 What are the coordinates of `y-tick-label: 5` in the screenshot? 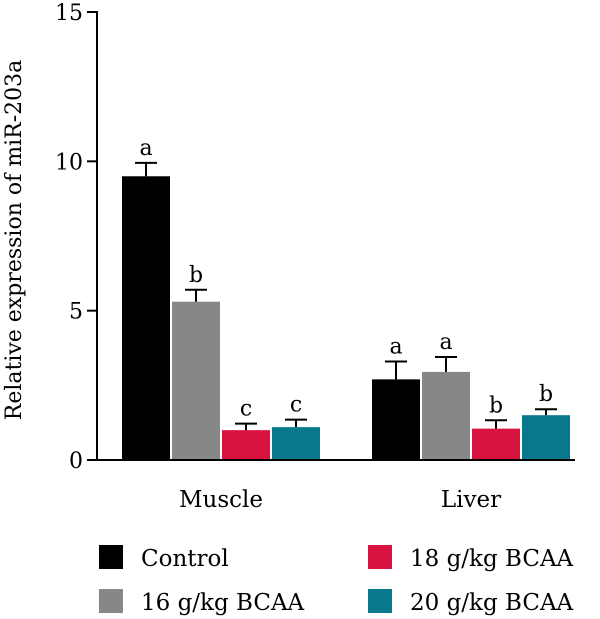 It's located at (76, 312).